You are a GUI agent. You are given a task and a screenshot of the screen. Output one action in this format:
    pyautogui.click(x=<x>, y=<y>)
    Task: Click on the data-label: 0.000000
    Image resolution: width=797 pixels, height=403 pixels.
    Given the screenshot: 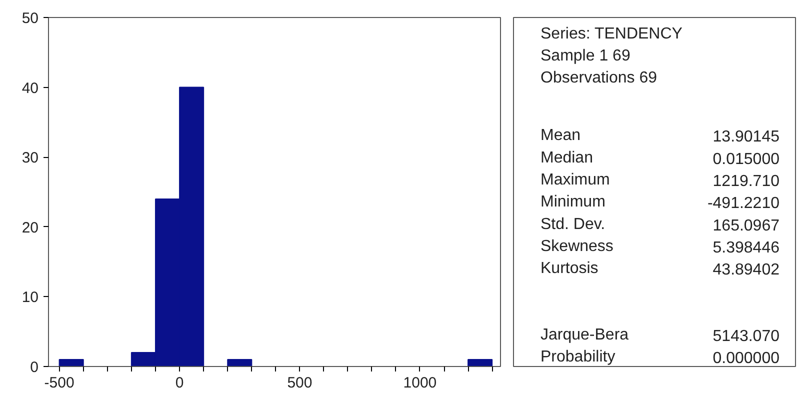 What is the action you would take?
    pyautogui.click(x=746, y=359)
    